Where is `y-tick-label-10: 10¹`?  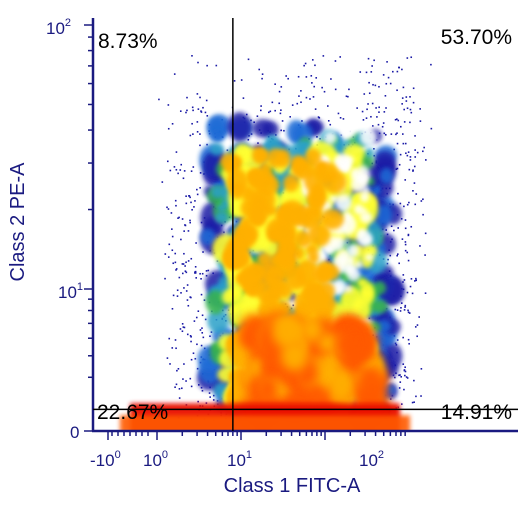
y-tick-label-10: 10¹ is located at coordinates (70, 291).